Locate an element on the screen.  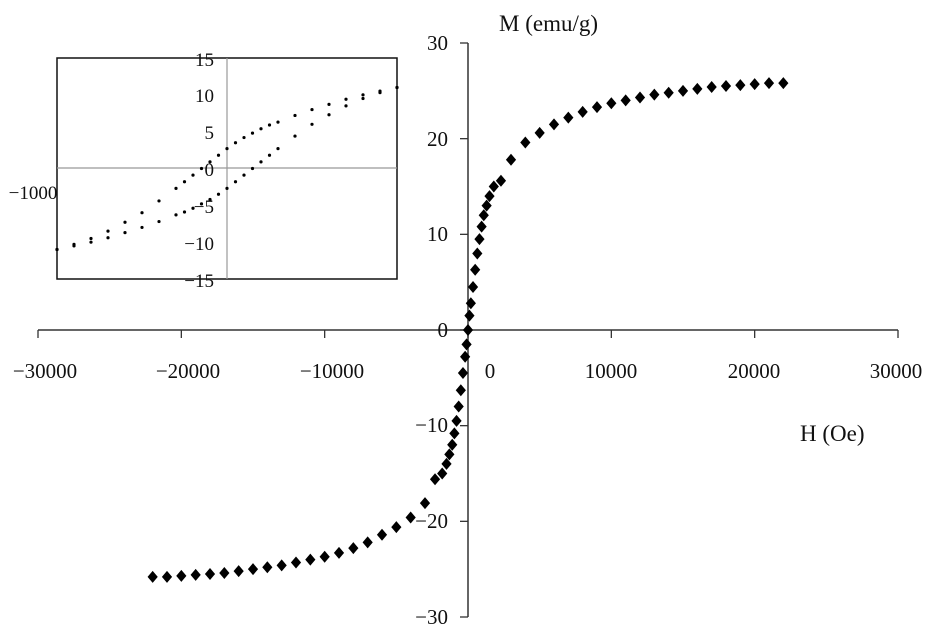
inset-y-tick-label: 5 is located at coordinates (210, 133).